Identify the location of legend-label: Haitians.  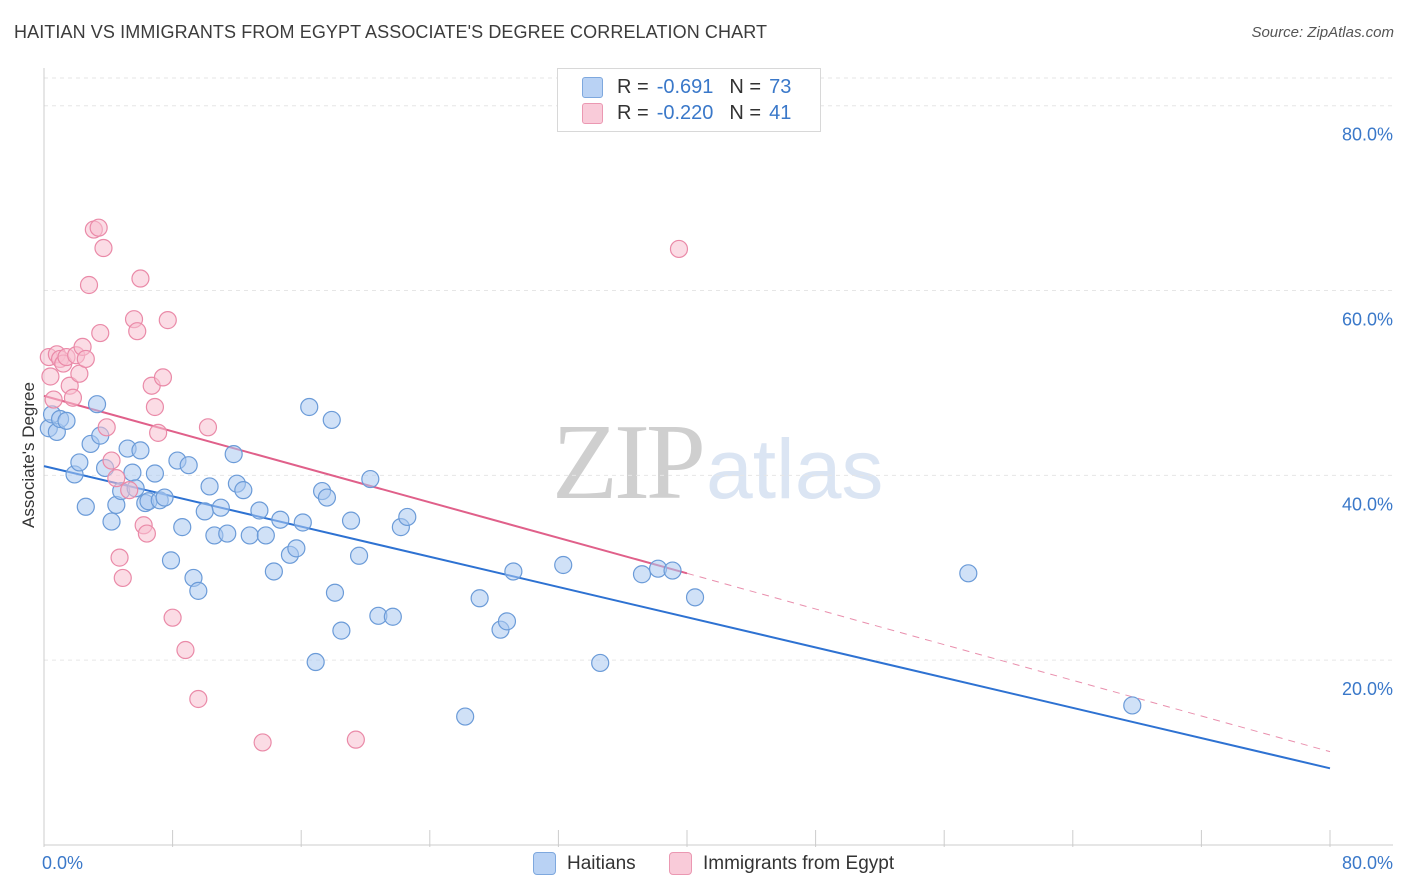
(601, 863).